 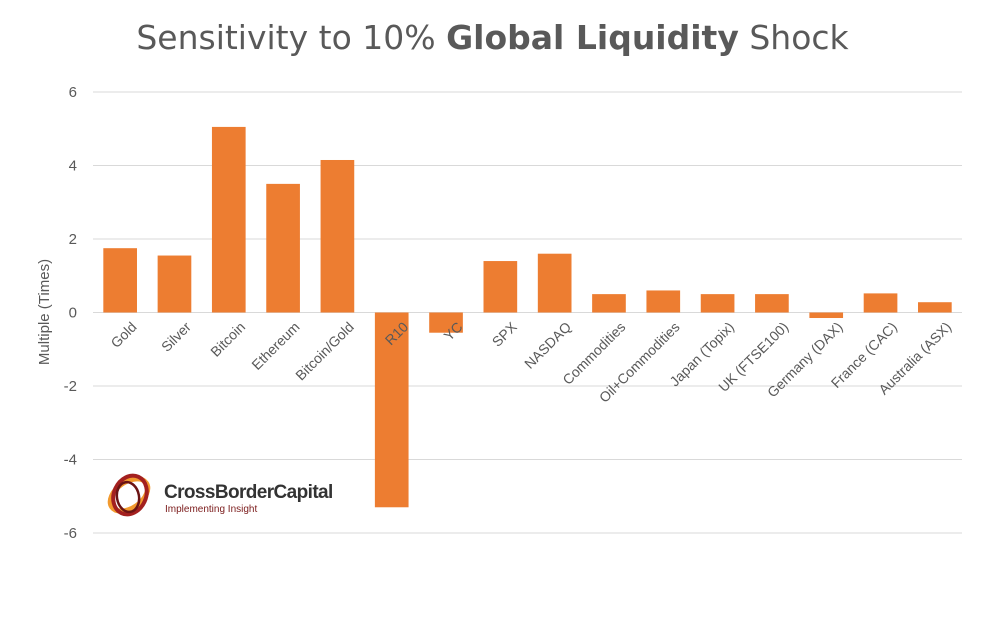 What do you see at coordinates (176, 336) in the screenshot?
I see `category-label: Silver` at bounding box center [176, 336].